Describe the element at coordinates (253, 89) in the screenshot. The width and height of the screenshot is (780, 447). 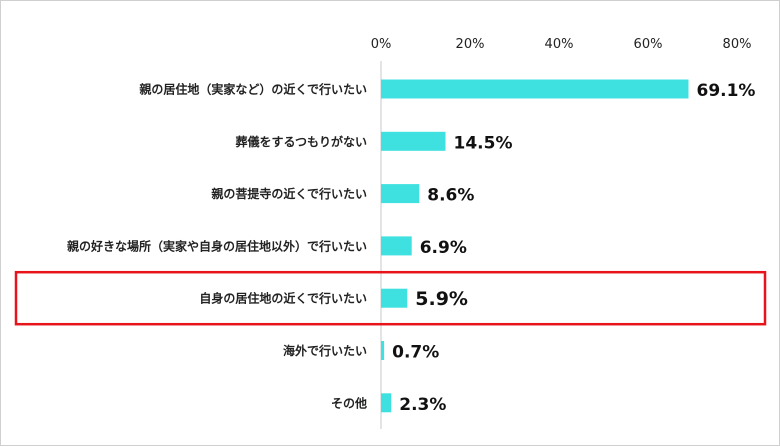
I see `category-label: 親の居住地（実家など）の近くで行いたい` at that location.